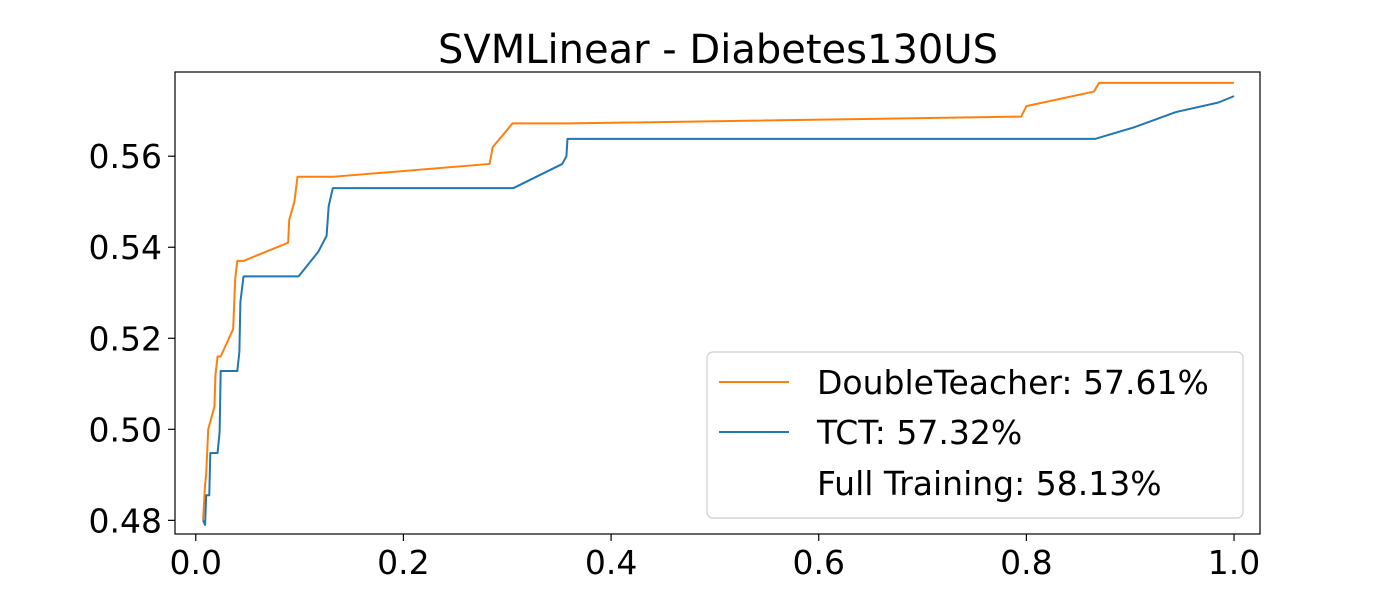 This screenshot has width=1400, height=600. What do you see at coordinates (125, 338) in the screenshot?
I see `y-tick-label: 0.52` at bounding box center [125, 338].